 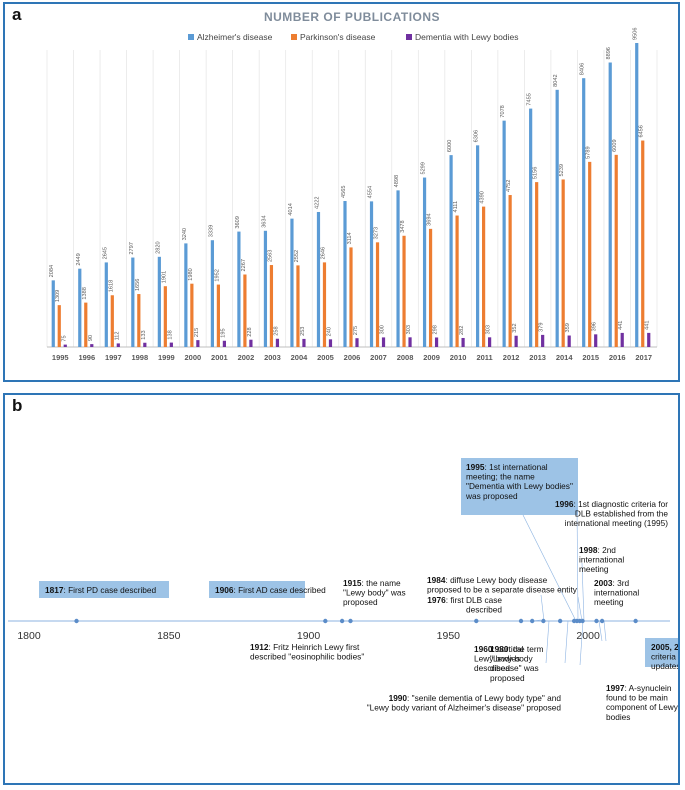 I want to click on event-text-line: described "eosinophilic bodies", so click(x=307, y=657).